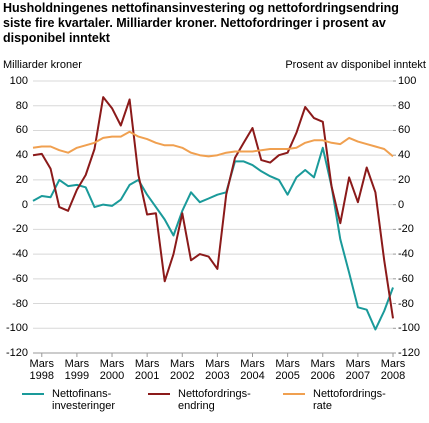 The image size is (429, 423). Describe the element at coordinates (213, 144) in the screenshot. I see `series-line` at that location.